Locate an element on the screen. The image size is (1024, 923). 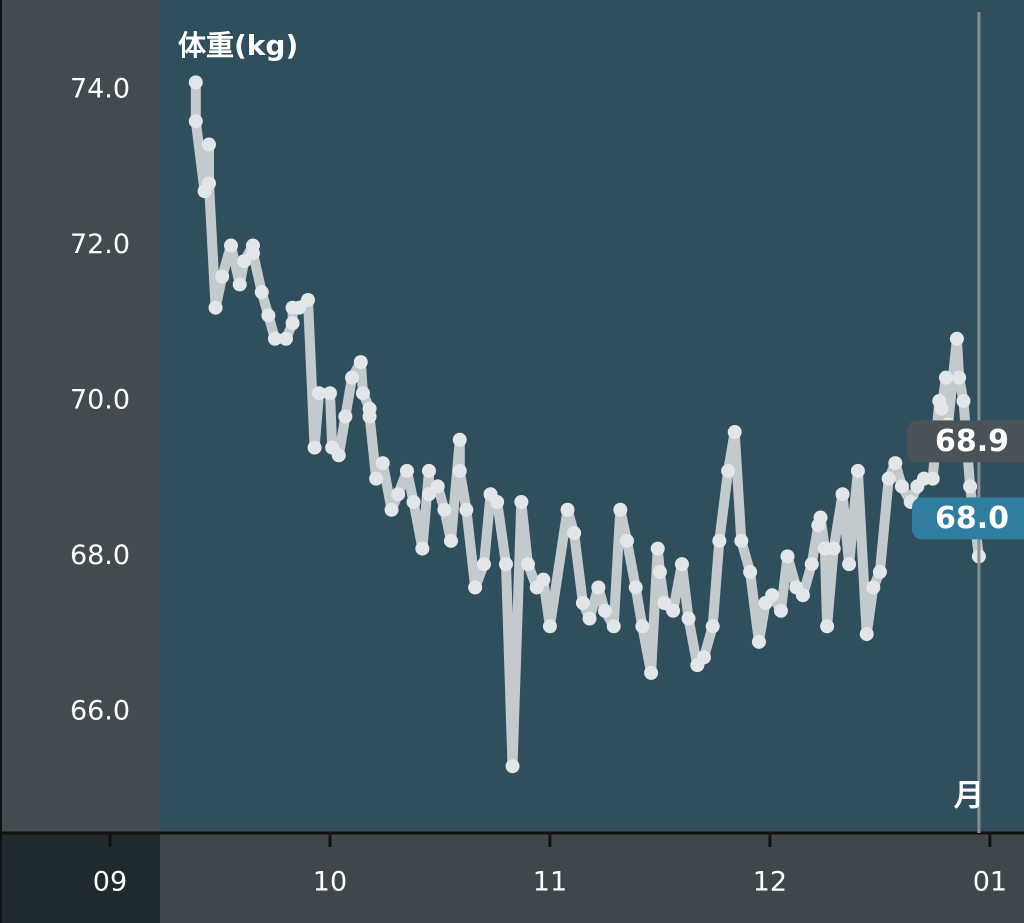
chart-title: 体重(kg) is located at coordinates (238, 45).